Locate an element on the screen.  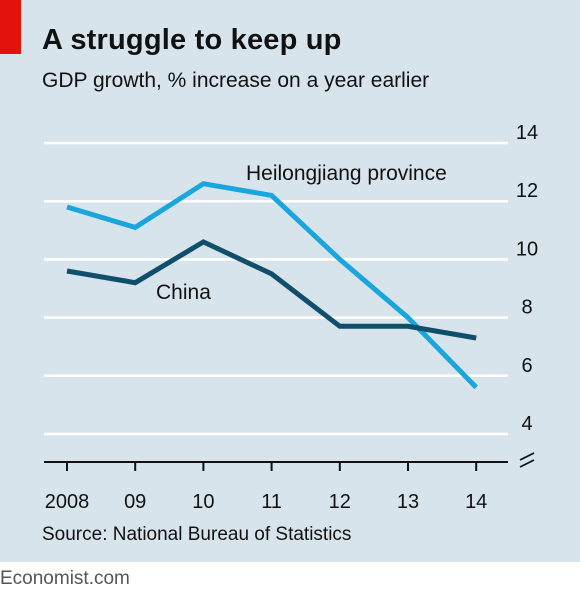
series-label: Heilongjiang province is located at coordinates (346, 173).